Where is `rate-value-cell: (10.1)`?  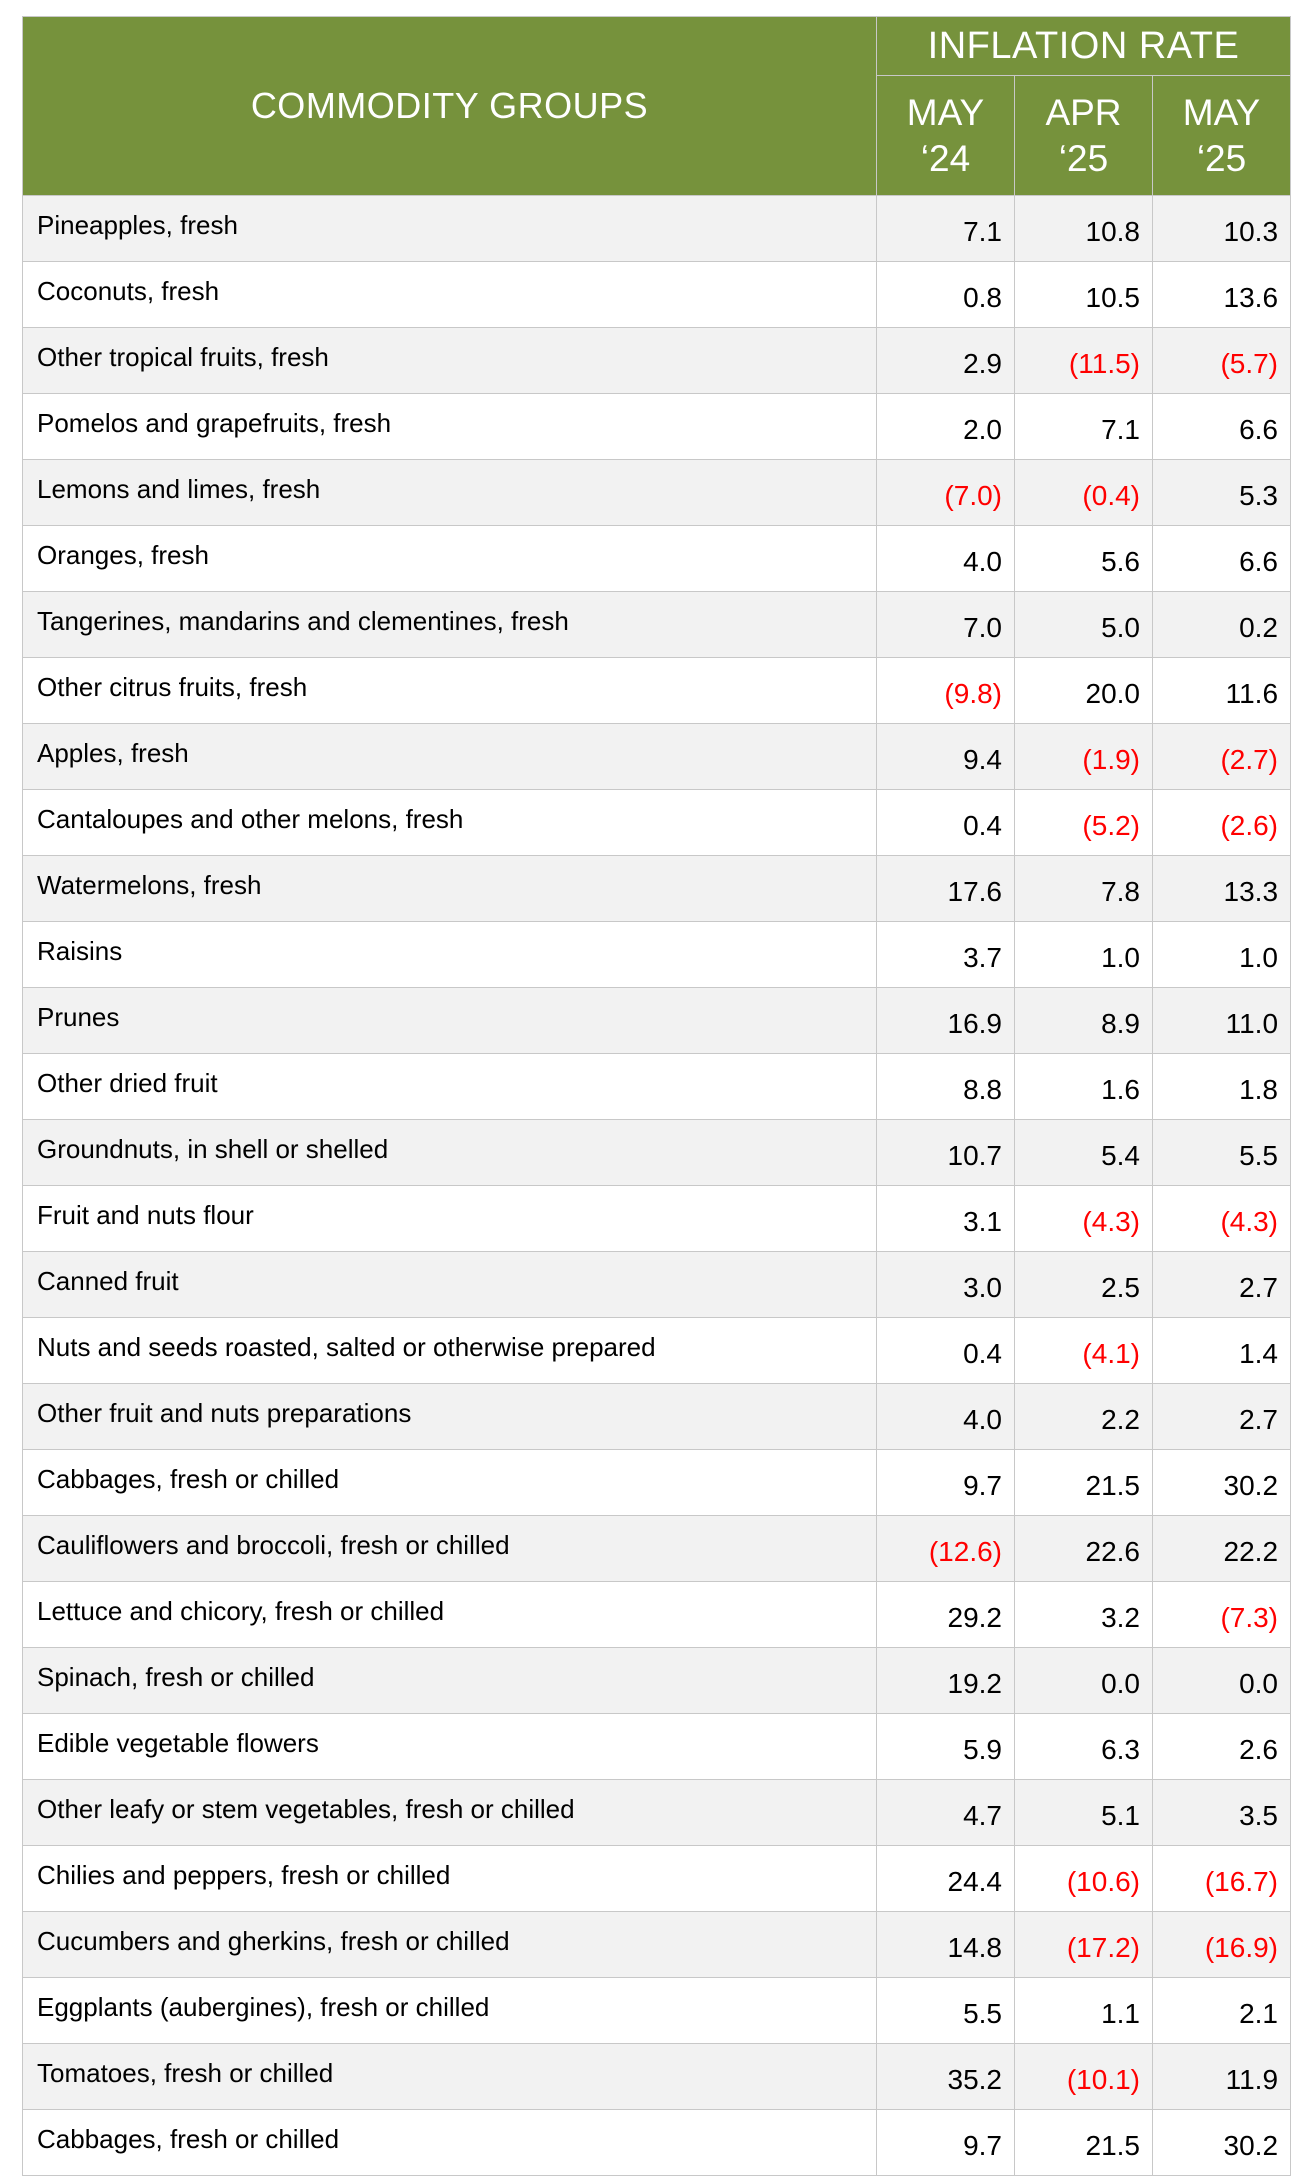
rate-value-cell: (10.1) is located at coordinates (1083, 2076).